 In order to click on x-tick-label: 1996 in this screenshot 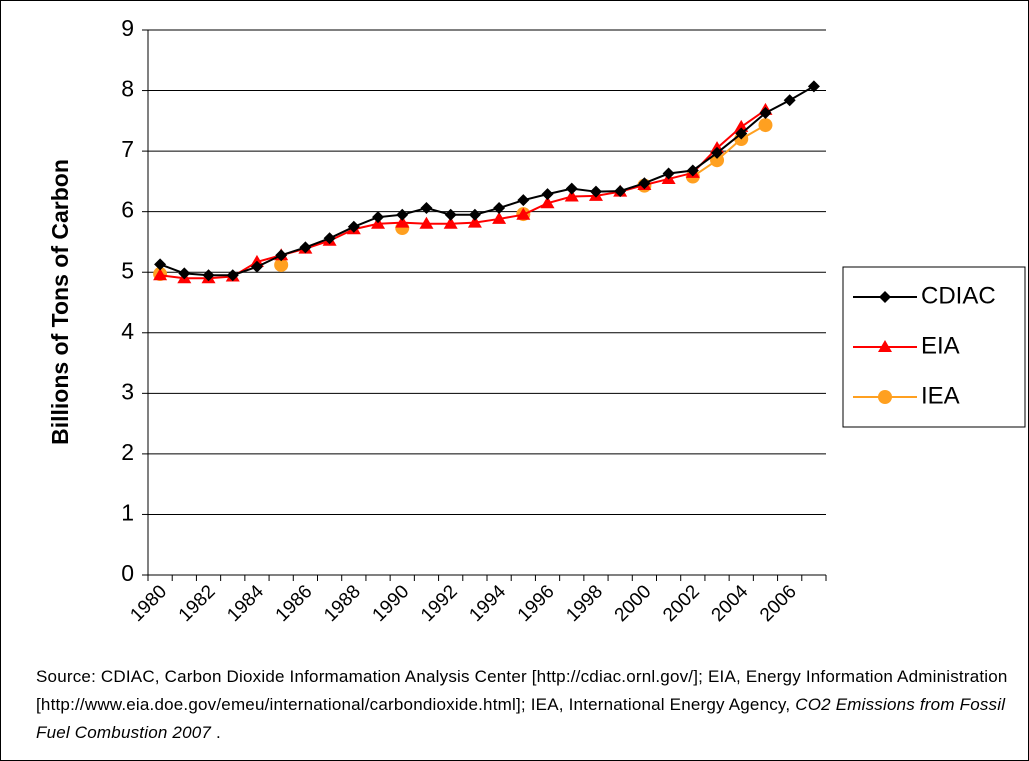, I will do `click(536, 603)`.